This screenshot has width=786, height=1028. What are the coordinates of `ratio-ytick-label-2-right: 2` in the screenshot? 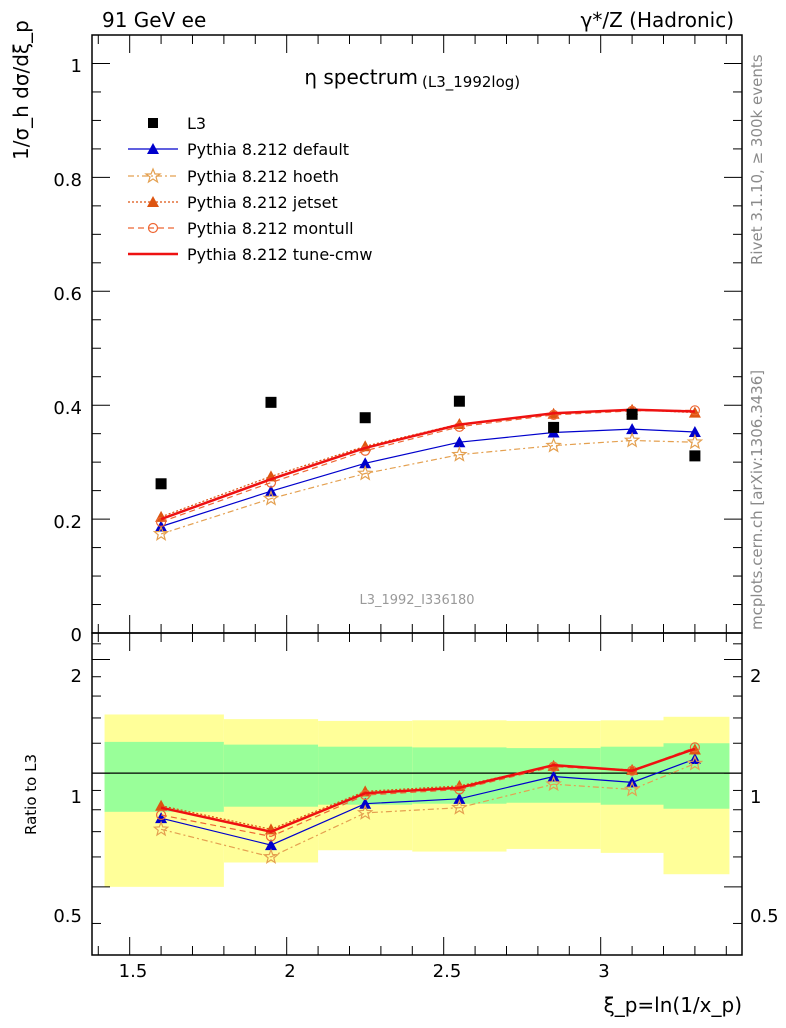 It's located at (755, 676).